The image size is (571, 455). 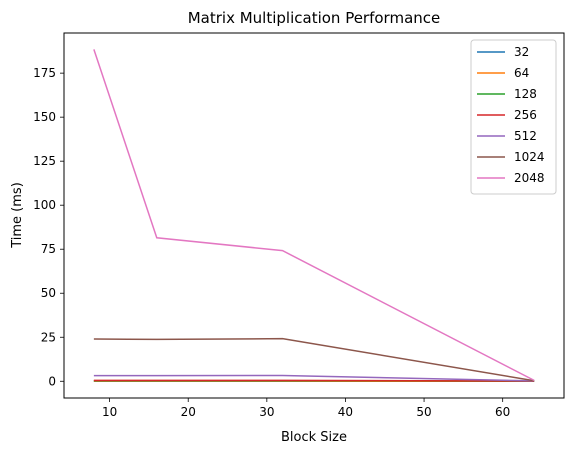 I want to click on y-tick-label: 100, so click(x=44, y=205).